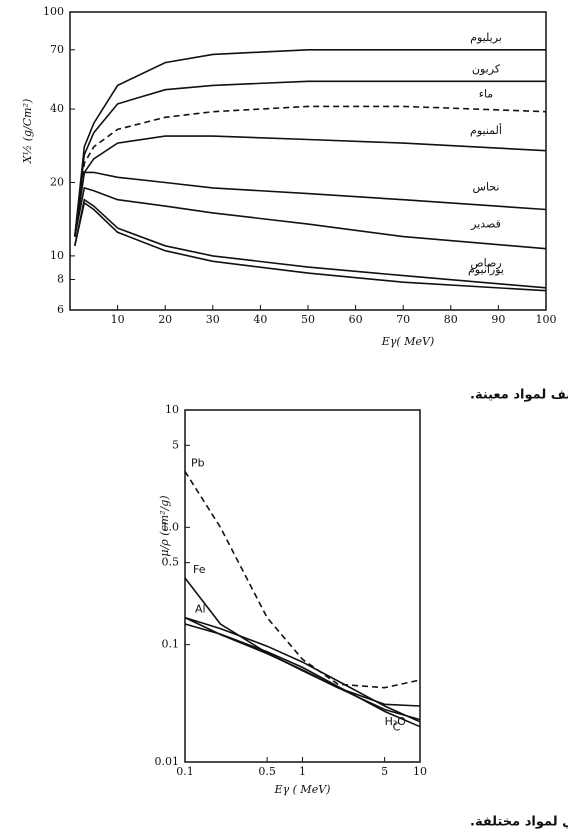 This screenshot has width=568, height=834. I want to click on series-label: يورانيوم, so click(486, 269).